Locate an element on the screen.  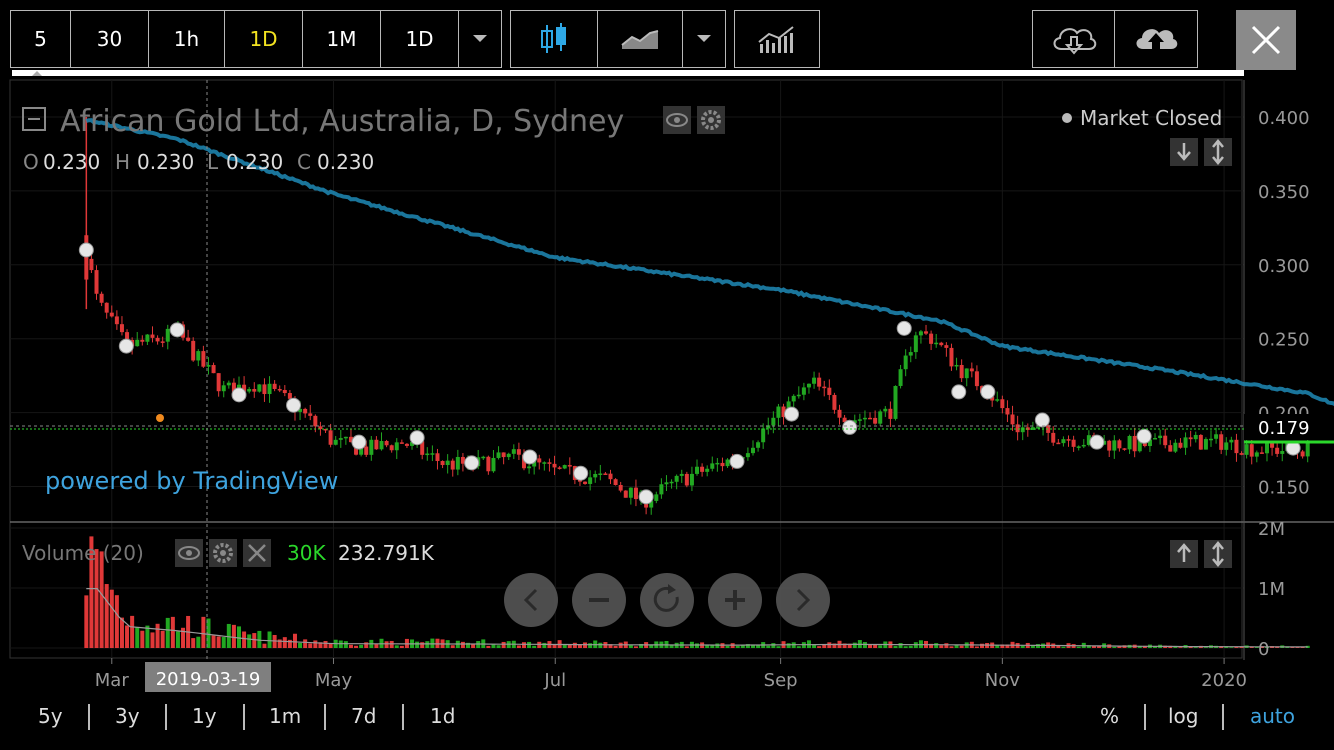
chevron-right-icon is located at coordinates (803, 600).